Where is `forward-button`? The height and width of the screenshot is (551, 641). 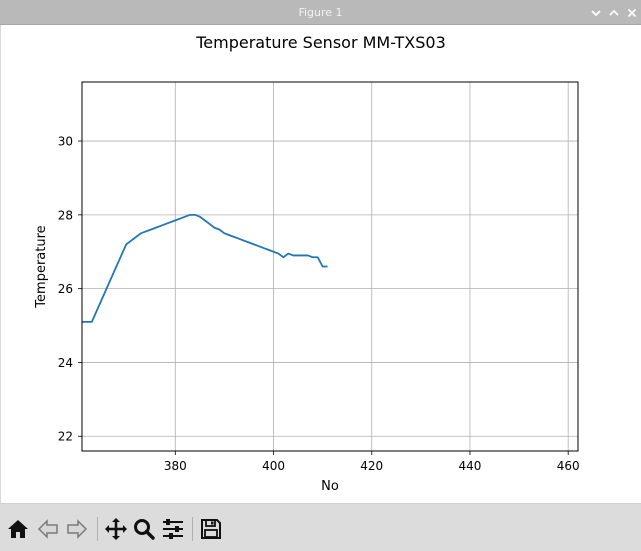 forward-button is located at coordinates (77, 529).